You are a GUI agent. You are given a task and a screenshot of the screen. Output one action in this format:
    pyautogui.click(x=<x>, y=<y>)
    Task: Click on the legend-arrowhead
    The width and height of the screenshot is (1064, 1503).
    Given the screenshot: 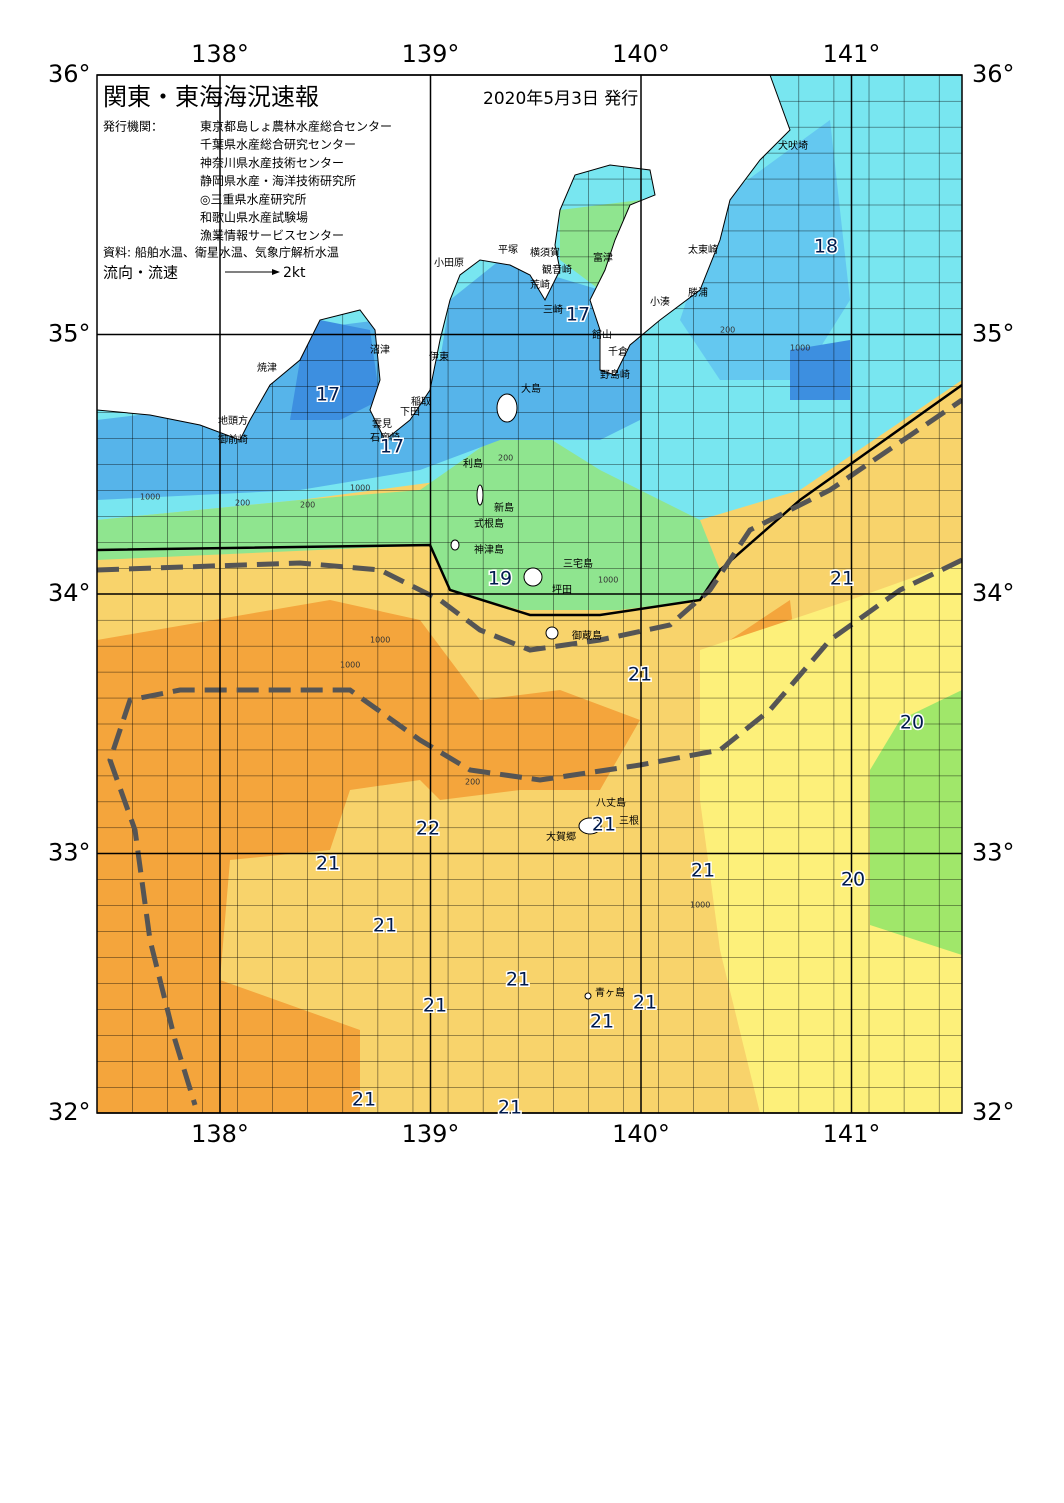 What is the action you would take?
    pyautogui.click(x=276, y=272)
    